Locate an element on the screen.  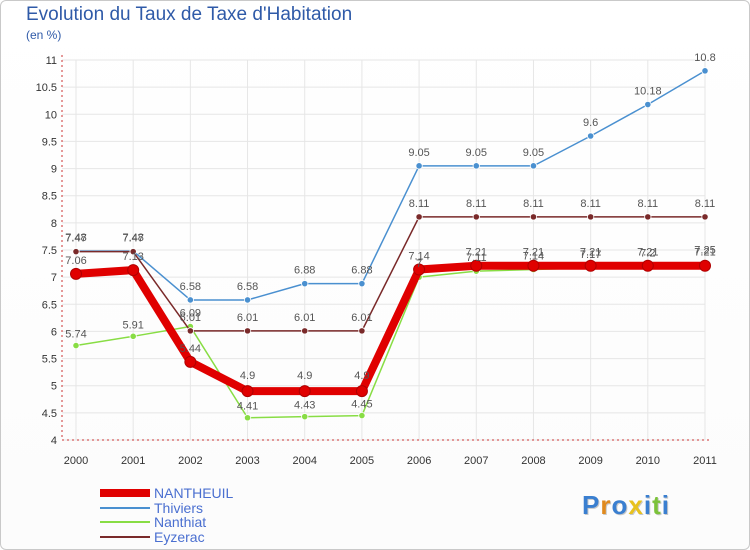
data-label: 7.14 is located at coordinates (533, 257).